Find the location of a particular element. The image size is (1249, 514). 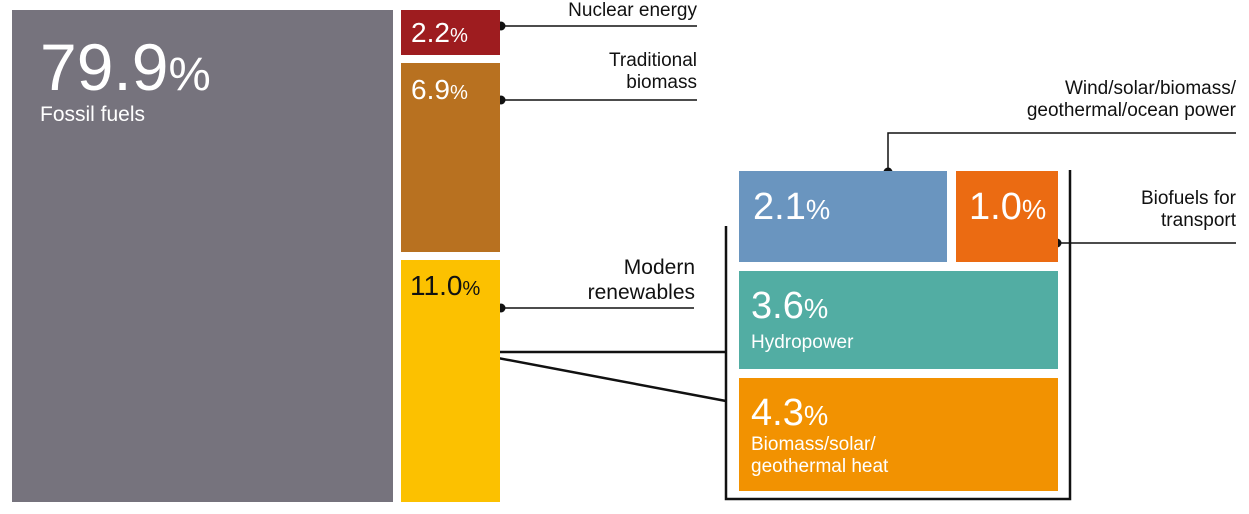

traditional-biomass-value-number: 6.9 is located at coordinates (430, 89).